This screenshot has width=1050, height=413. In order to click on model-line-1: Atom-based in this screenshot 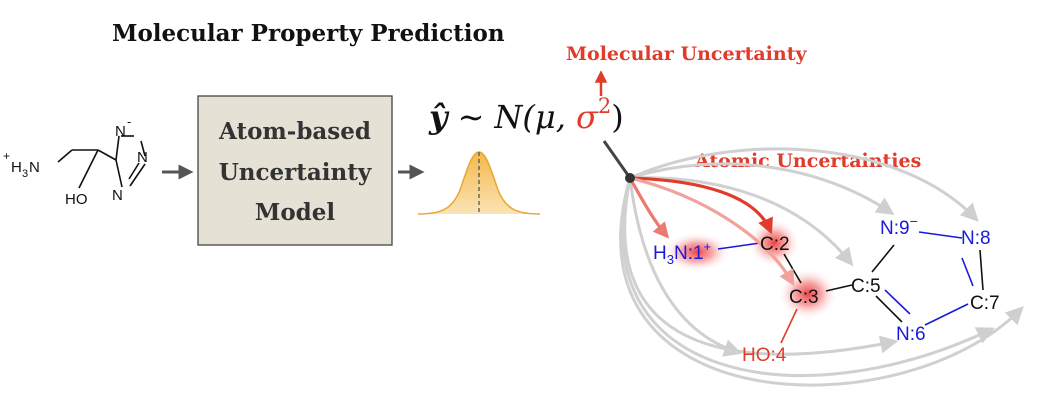, I will do `click(294, 131)`.